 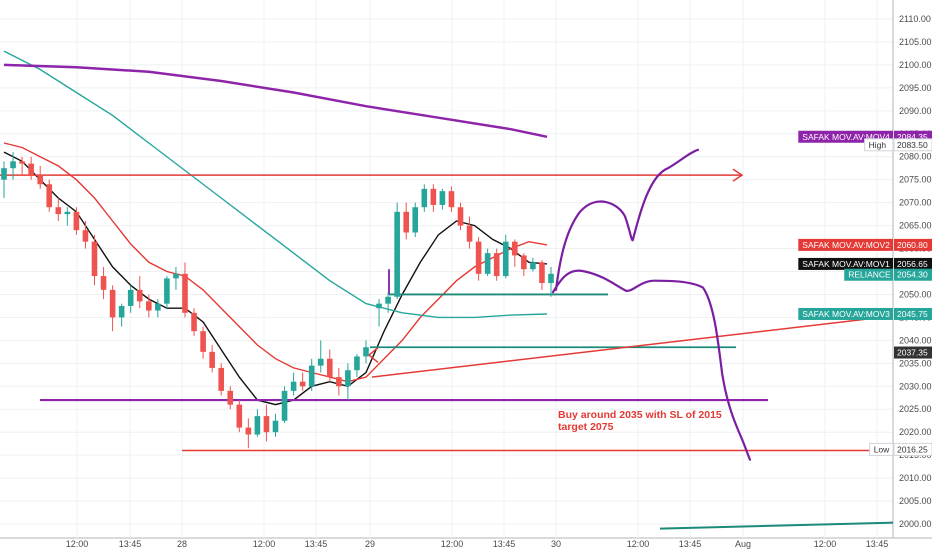 I want to click on y-tick-label: 2050.00, so click(x=915, y=294).